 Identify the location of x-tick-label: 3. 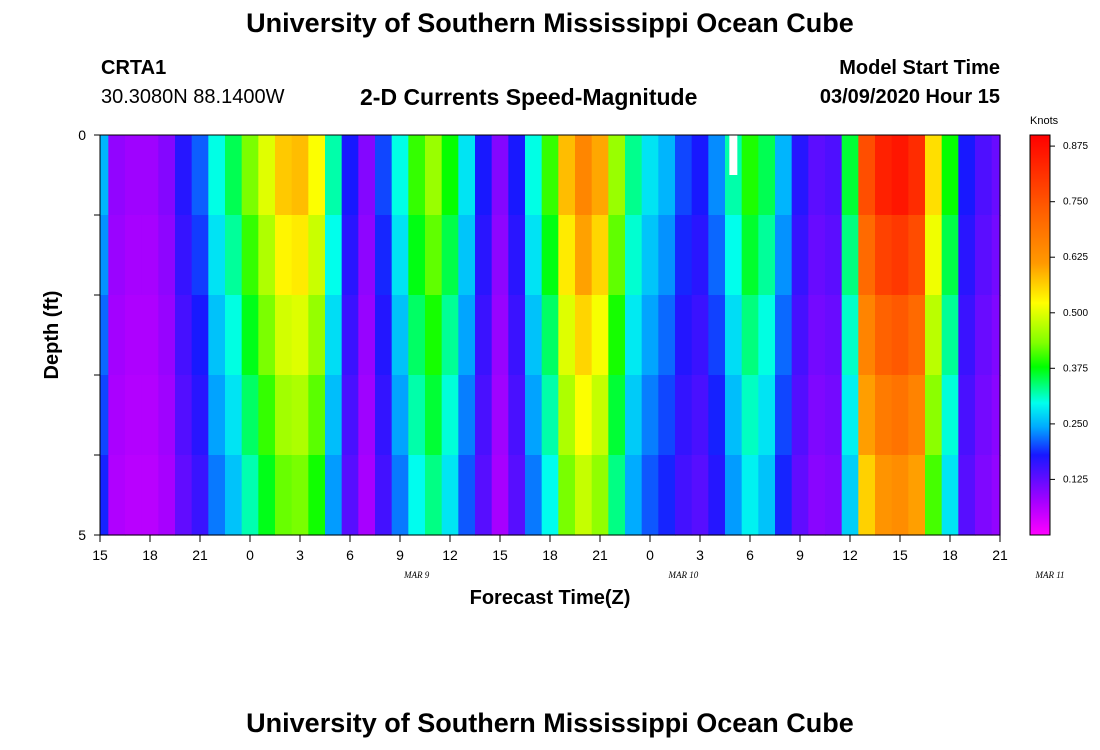
(700, 555).